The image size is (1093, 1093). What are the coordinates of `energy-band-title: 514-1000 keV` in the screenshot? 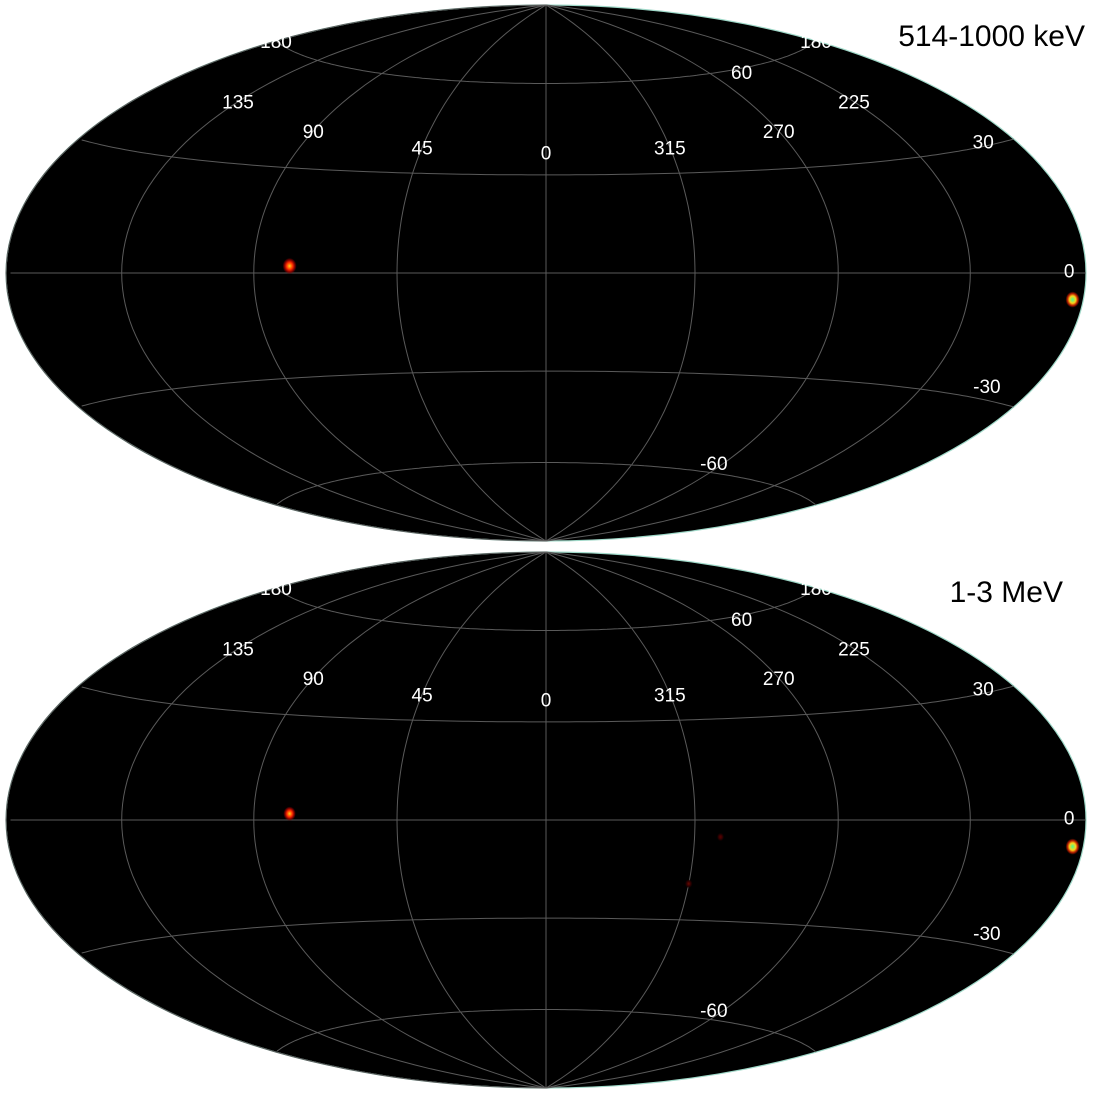 It's located at (991, 36).